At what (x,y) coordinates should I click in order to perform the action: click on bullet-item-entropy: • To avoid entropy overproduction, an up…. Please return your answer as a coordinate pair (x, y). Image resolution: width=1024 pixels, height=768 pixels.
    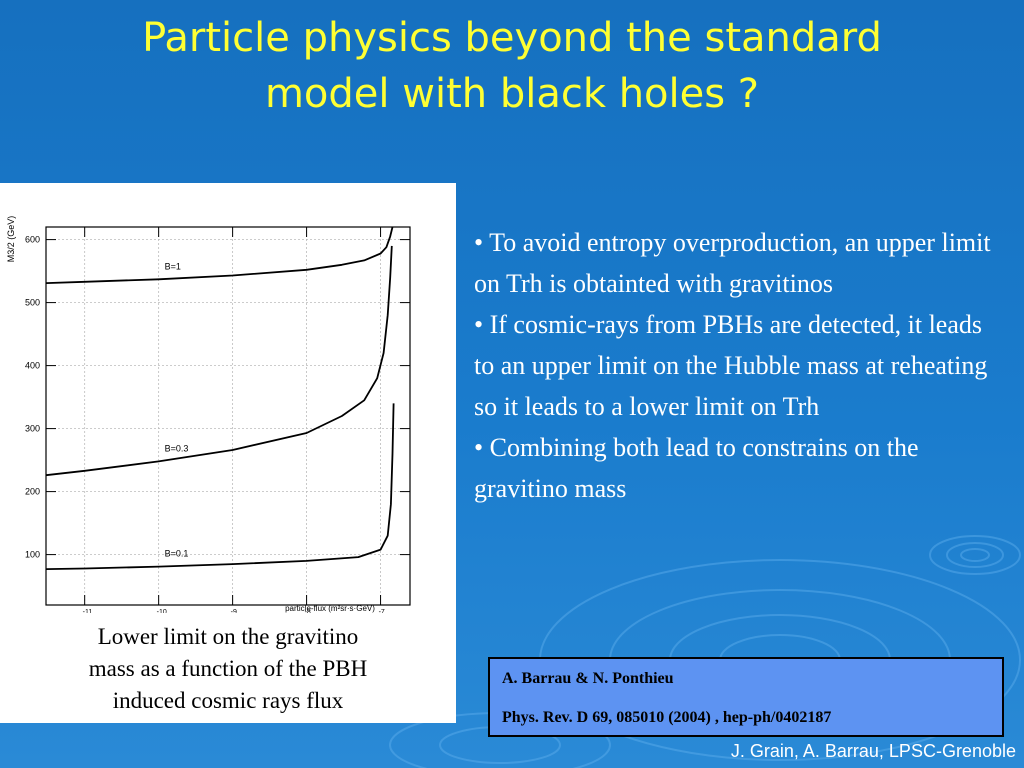
    Looking at the image, I should click on (732, 263).